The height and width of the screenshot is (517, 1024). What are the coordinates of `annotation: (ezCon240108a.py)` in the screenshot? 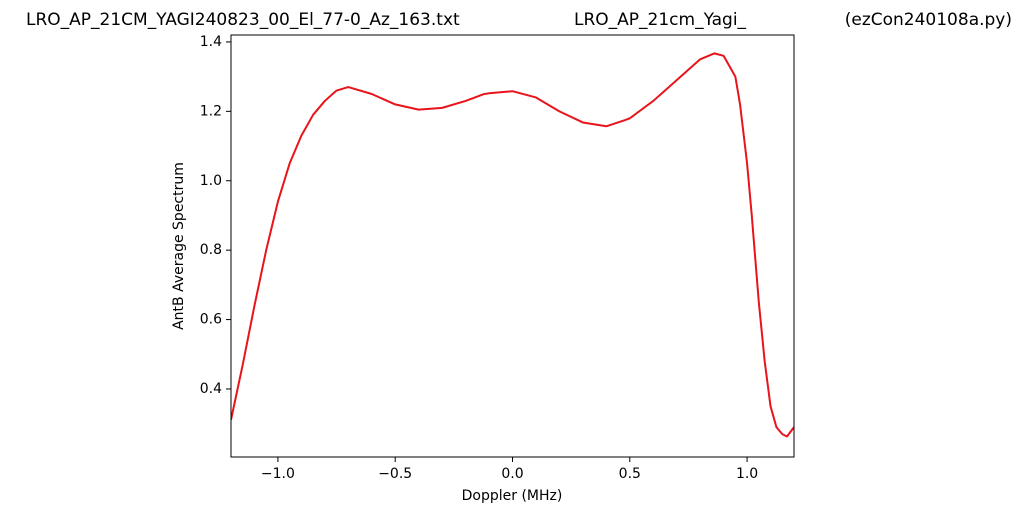 It's located at (928, 20).